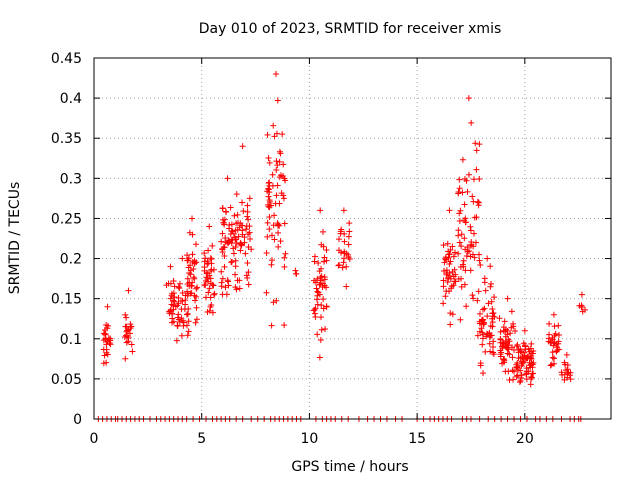  I want to click on y-tick-label: 0.2, so click(71, 260).